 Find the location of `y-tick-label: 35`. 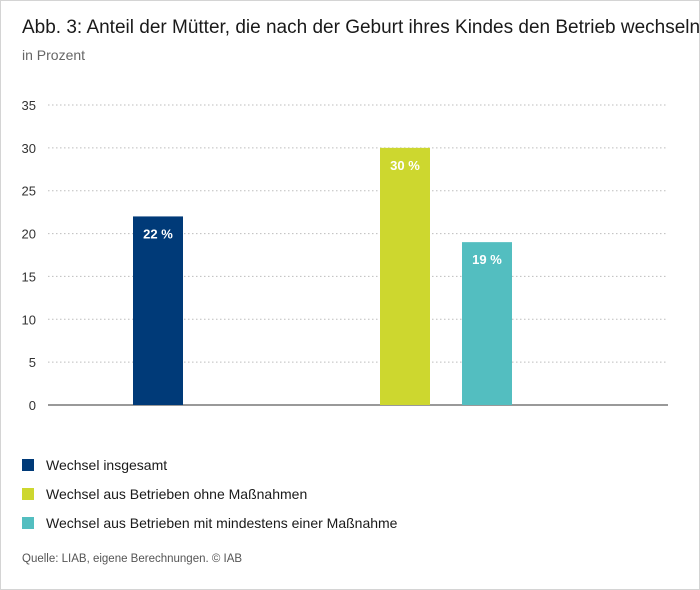

y-tick-label: 35 is located at coordinates (29, 105).